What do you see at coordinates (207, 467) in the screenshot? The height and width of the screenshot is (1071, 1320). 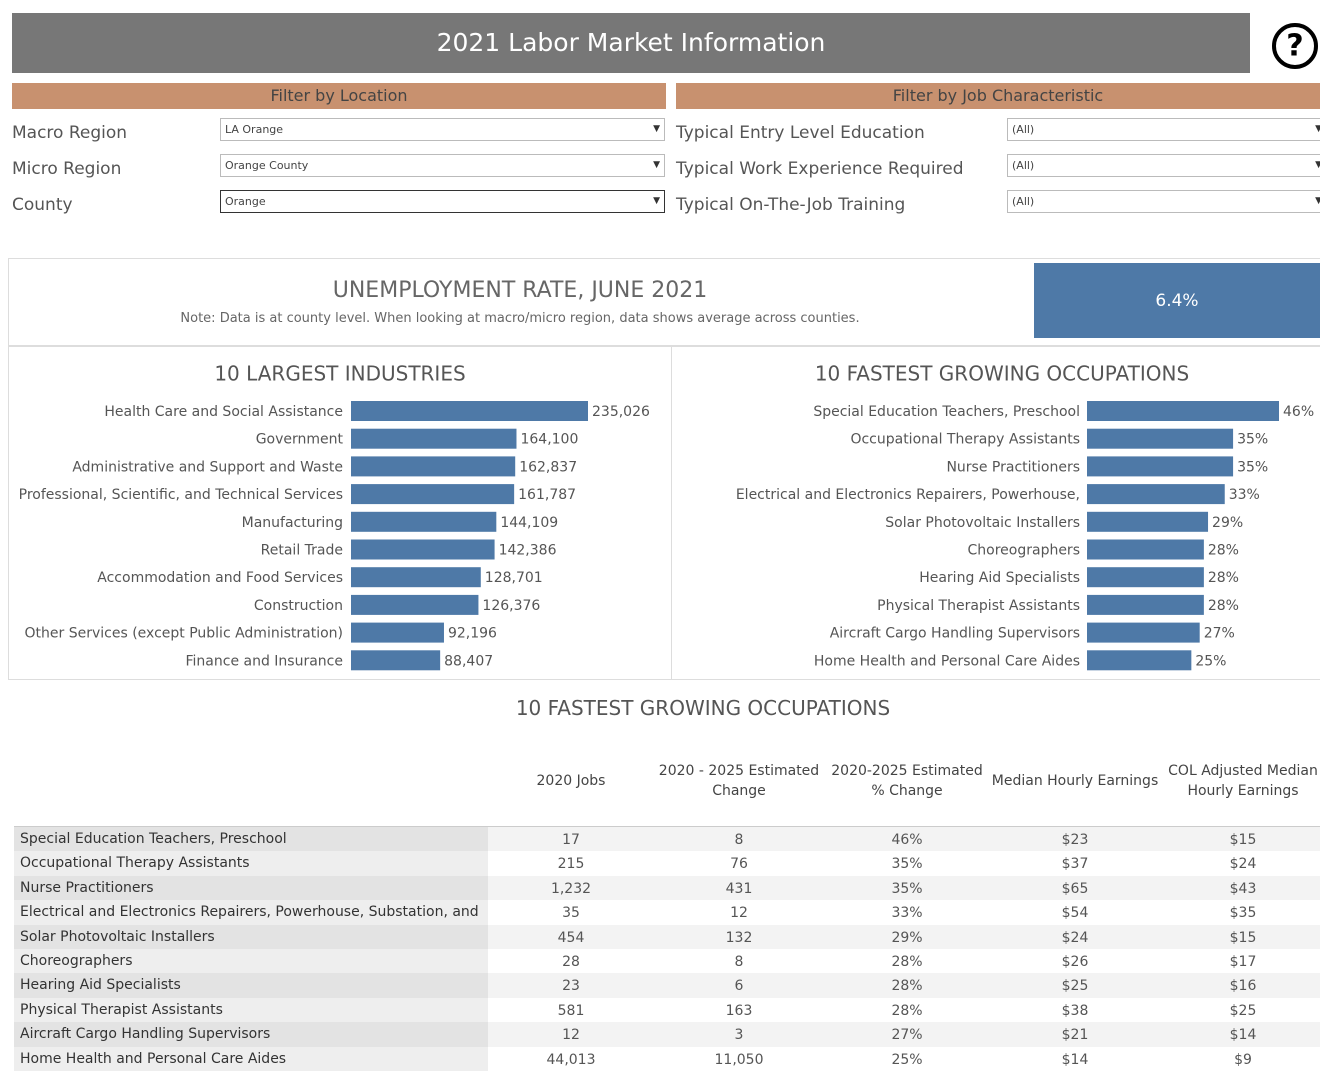 I see `category-label: Administrative and Support and Waste` at bounding box center [207, 467].